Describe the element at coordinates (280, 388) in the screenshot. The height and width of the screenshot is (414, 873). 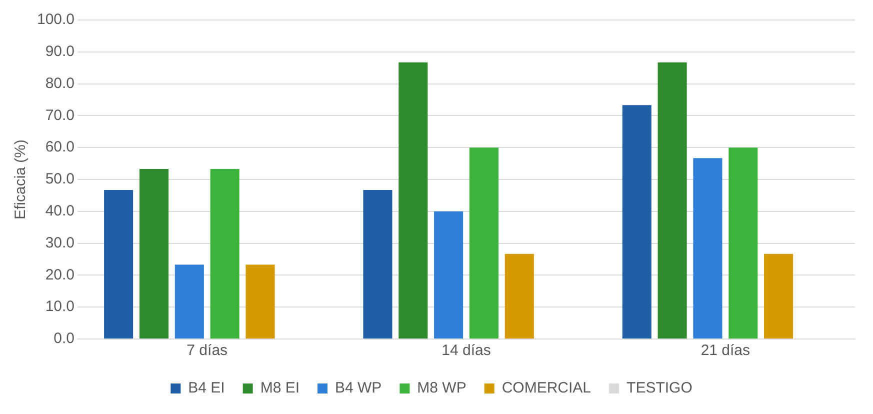
I see `legend-label: M8 EI` at that location.